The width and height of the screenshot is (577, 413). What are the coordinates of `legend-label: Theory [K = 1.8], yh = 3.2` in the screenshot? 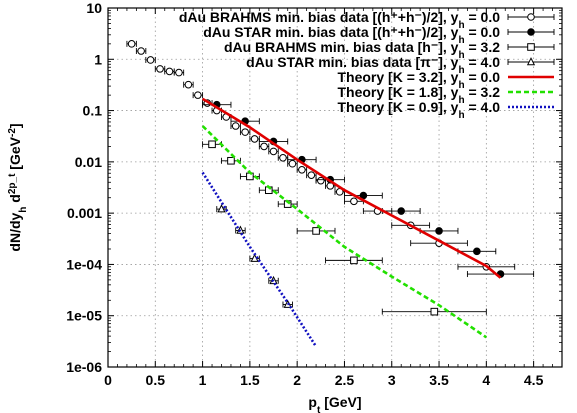 It's located at (418, 95).